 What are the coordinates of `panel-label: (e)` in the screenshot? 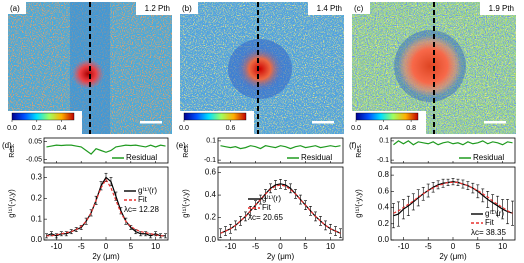 It's located at (181, 145).